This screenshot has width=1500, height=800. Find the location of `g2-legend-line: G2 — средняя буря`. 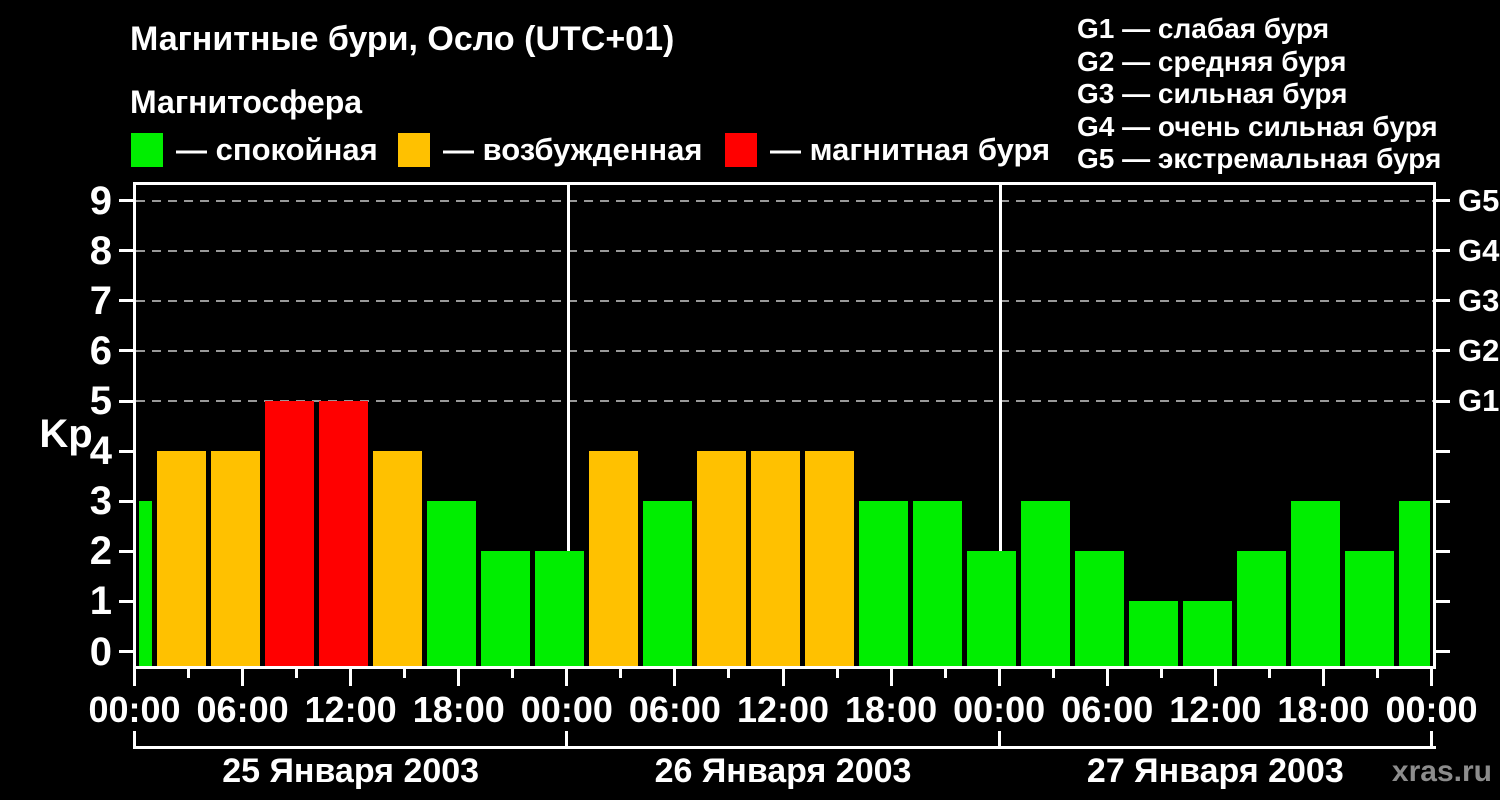

g2-legend-line: G2 — средняя буря is located at coordinates (1212, 61).